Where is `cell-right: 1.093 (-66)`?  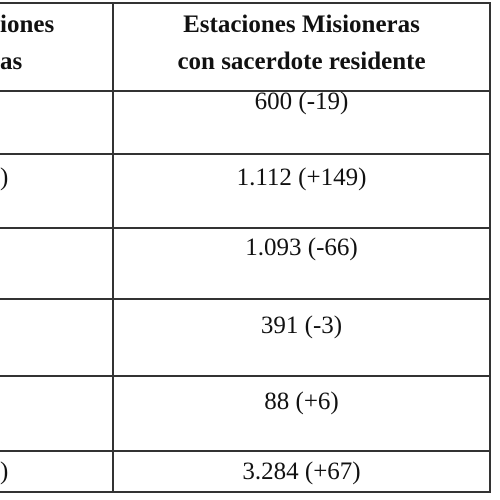
cell-right: 1.093 (-66) is located at coordinates (301, 247).